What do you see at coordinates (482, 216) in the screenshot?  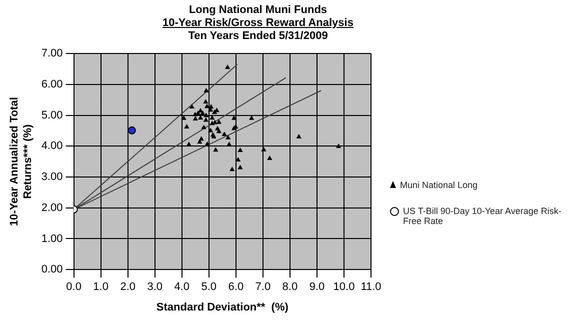 I see `legend-label: US T-Bill 90-Day 10-Year Average Risk-Free Rate` at bounding box center [482, 216].